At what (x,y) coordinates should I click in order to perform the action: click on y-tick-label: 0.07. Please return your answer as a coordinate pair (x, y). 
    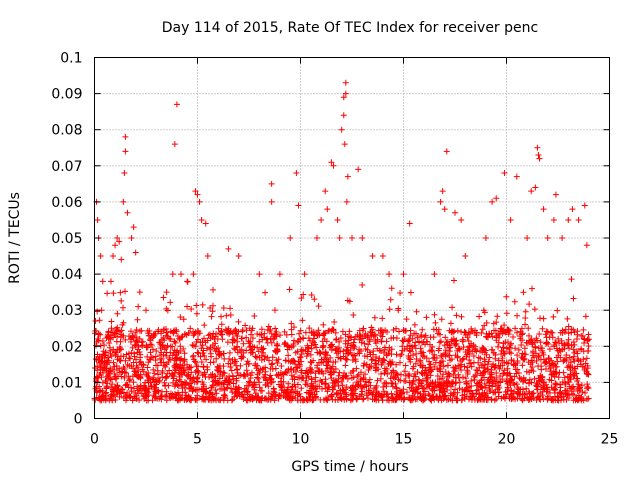
    Looking at the image, I should click on (66, 167).